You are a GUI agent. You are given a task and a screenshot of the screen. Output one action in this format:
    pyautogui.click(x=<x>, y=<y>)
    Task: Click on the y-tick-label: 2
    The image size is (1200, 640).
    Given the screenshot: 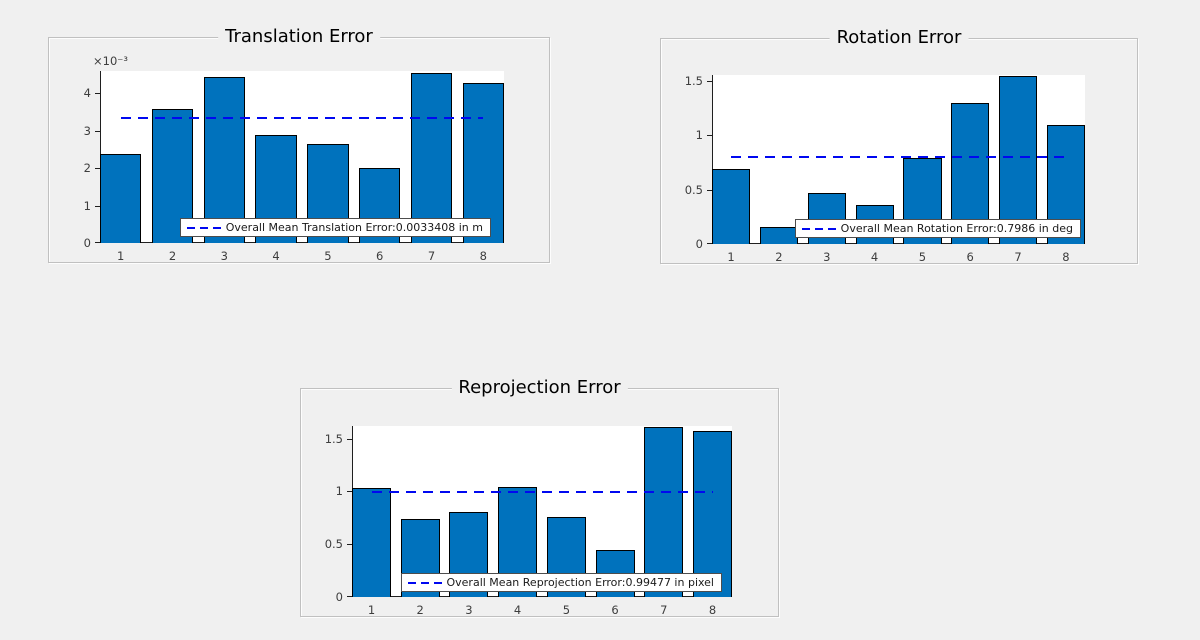 What is the action you would take?
    pyautogui.click(x=87, y=168)
    